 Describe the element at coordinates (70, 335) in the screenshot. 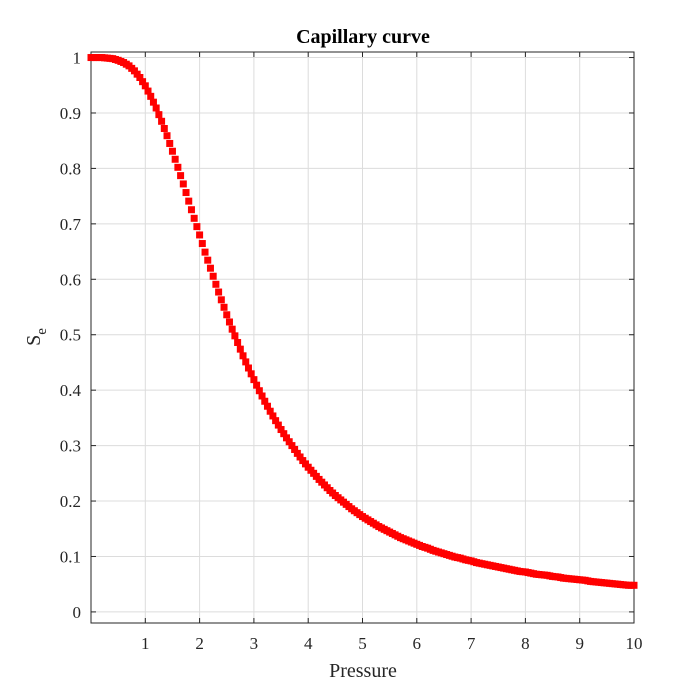

I see `y-tick-label: 0.5` at that location.